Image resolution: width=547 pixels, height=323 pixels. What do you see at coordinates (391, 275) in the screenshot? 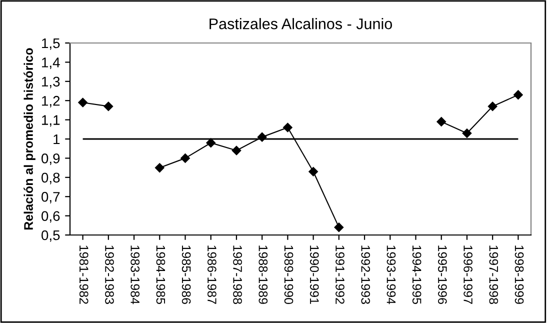
I see `x-tick-label: 1993-1994` at bounding box center [391, 275].